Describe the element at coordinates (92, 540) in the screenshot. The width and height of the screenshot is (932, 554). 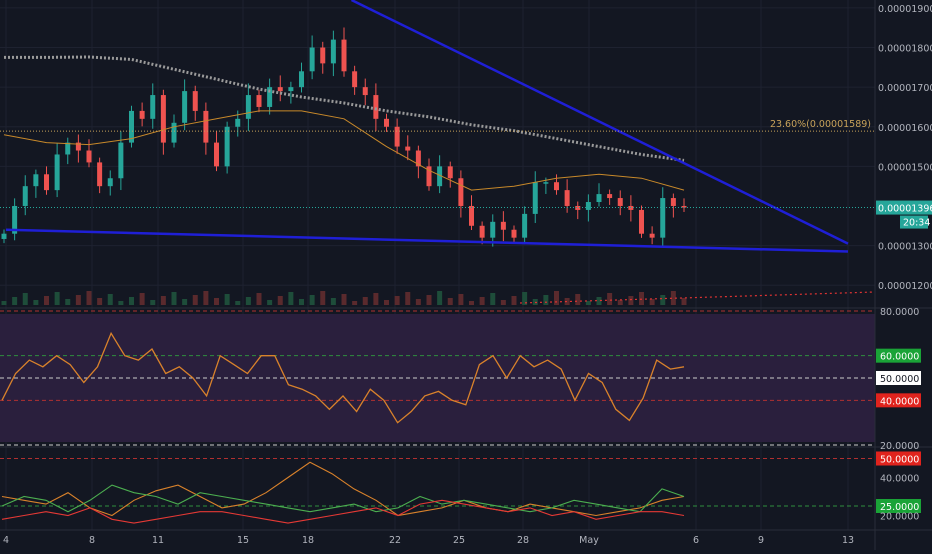
I see `x-tick-label: 8` at that location.